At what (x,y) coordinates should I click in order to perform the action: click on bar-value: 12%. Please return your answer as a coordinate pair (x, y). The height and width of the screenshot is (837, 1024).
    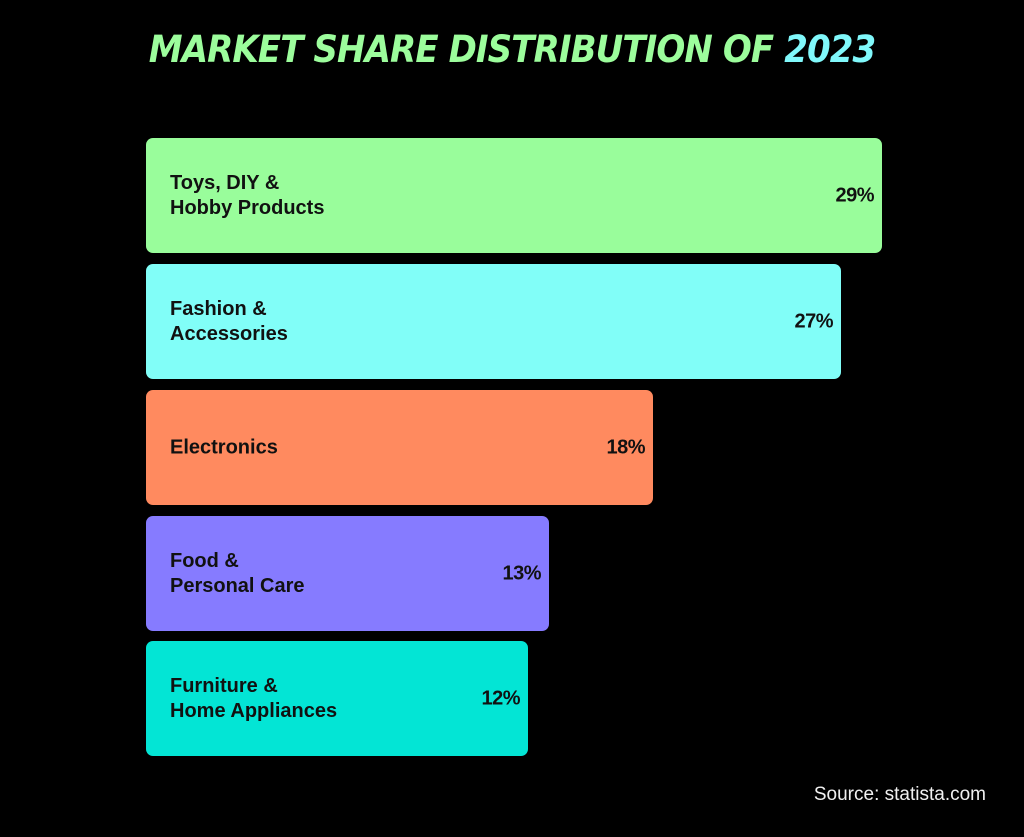
    Looking at the image, I should click on (500, 698).